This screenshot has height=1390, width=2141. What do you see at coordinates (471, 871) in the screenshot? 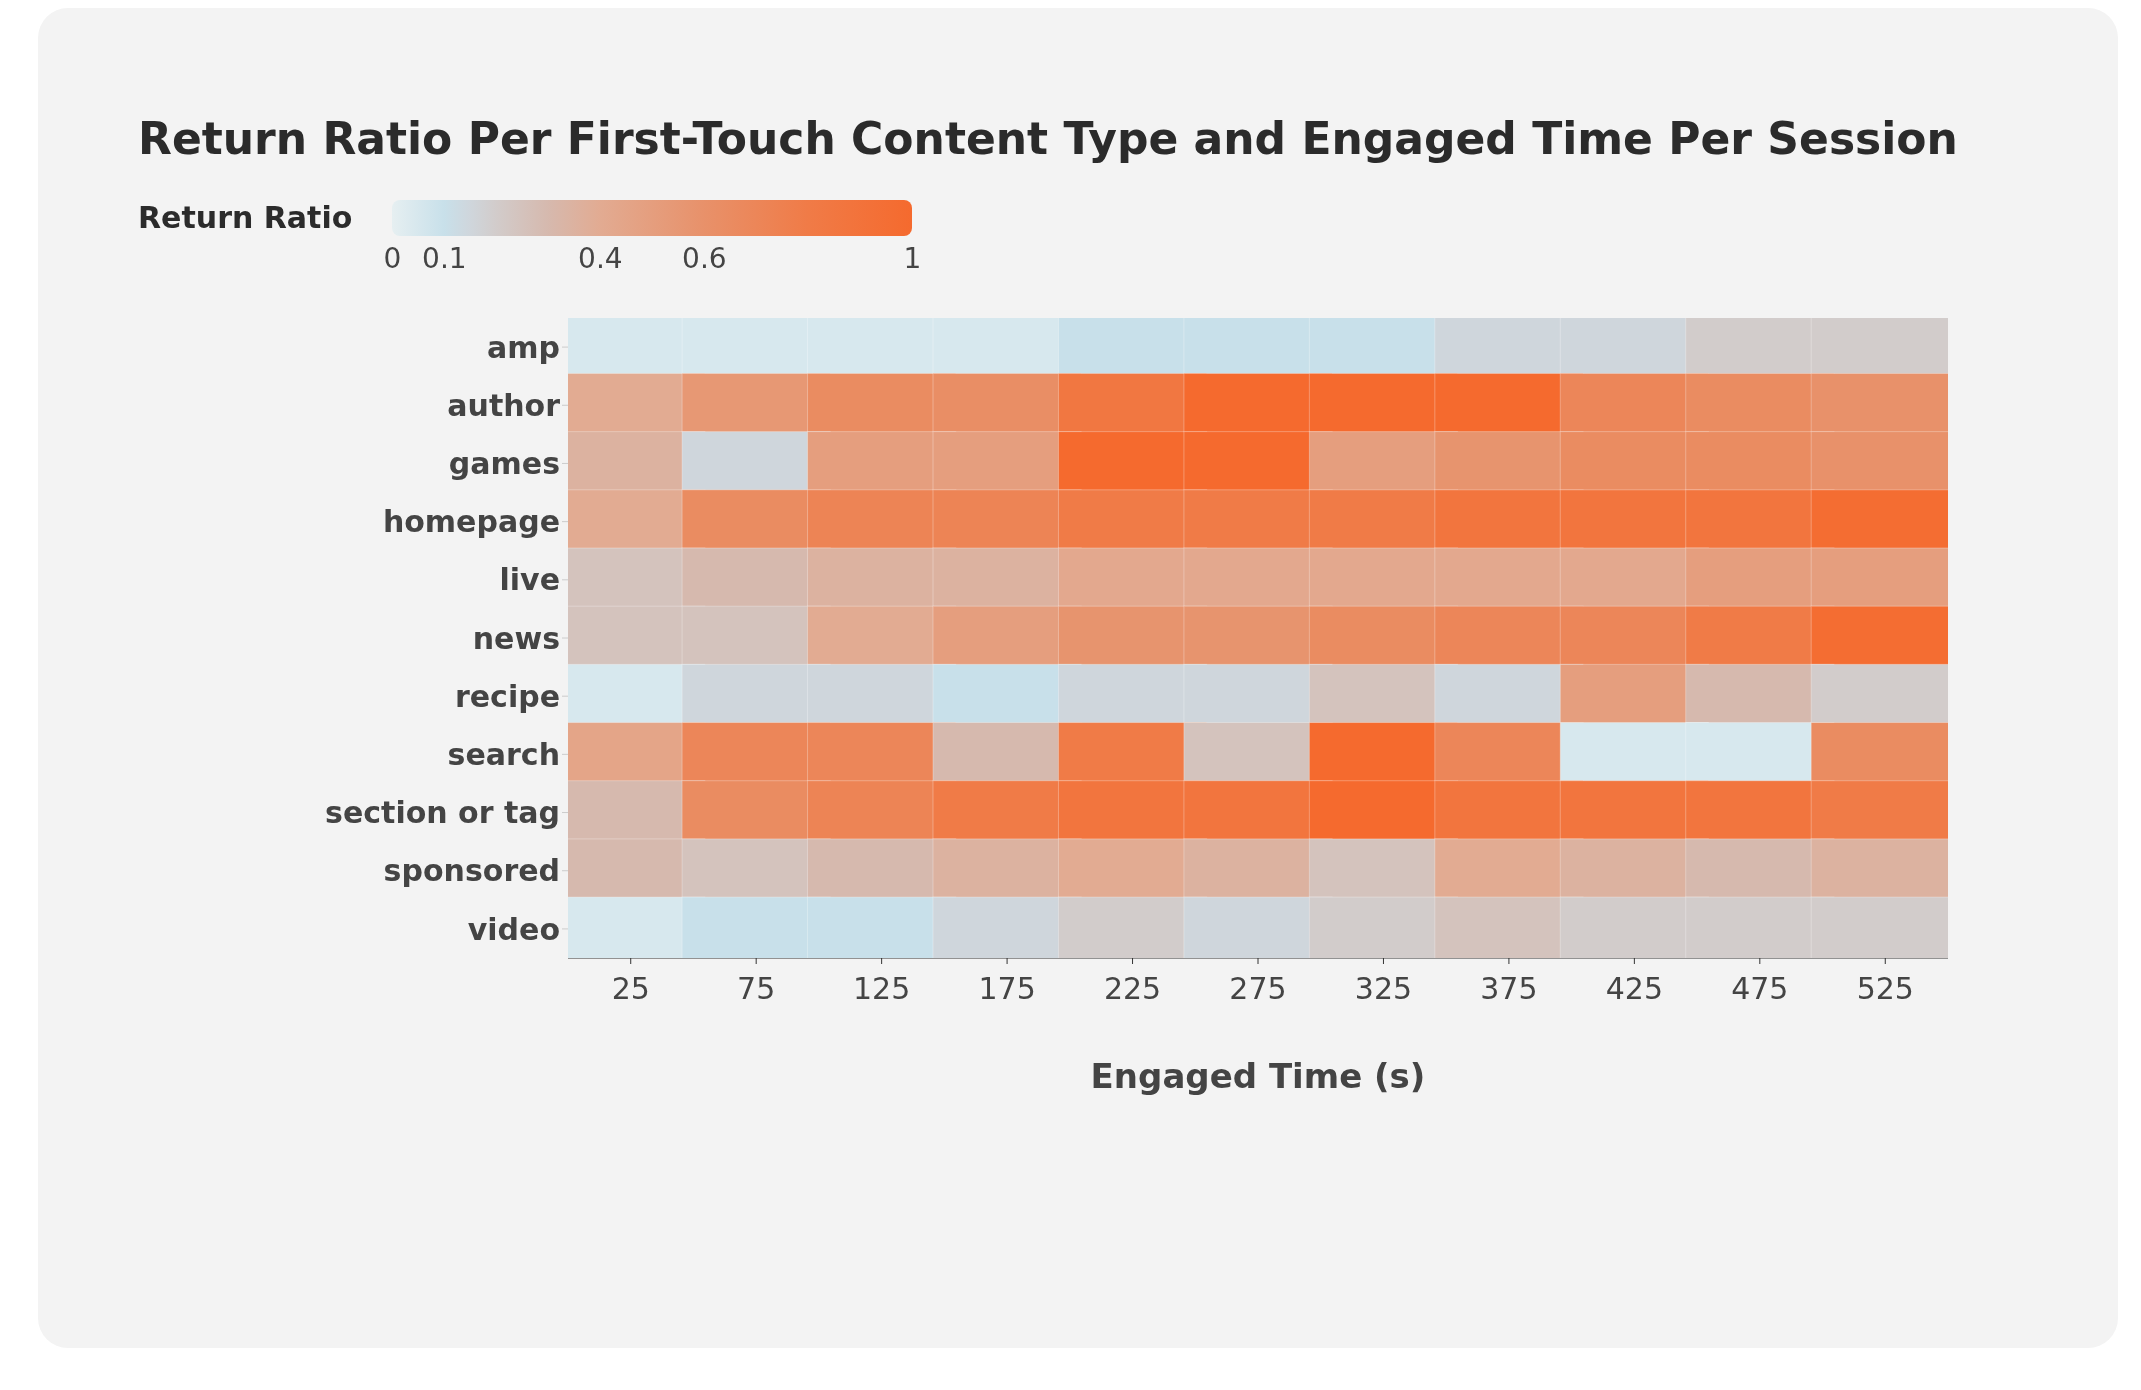
I see `y-tick-label: sponsored` at bounding box center [471, 871].